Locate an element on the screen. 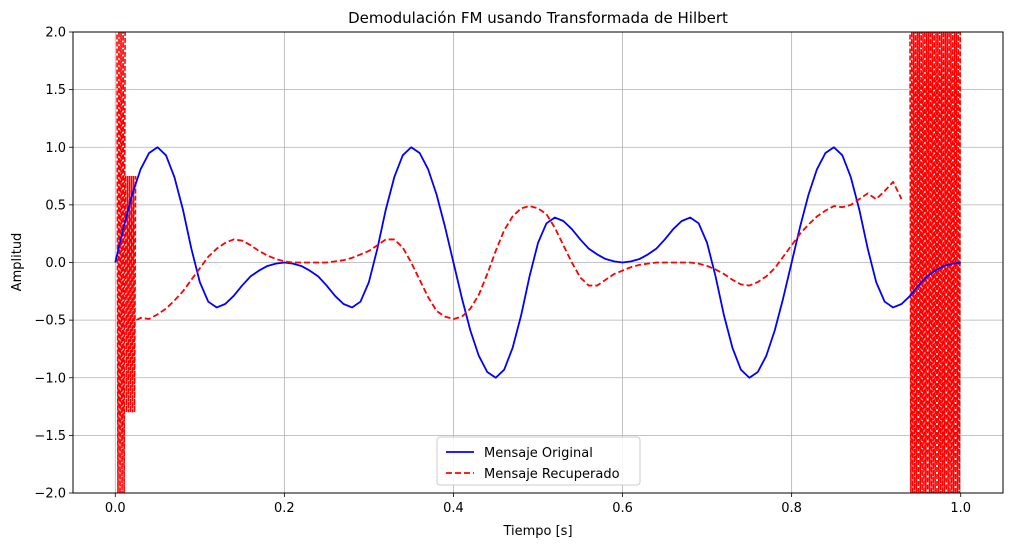 The height and width of the screenshot is (547, 1012). y-tick-label: 0.0 is located at coordinates (55, 263).